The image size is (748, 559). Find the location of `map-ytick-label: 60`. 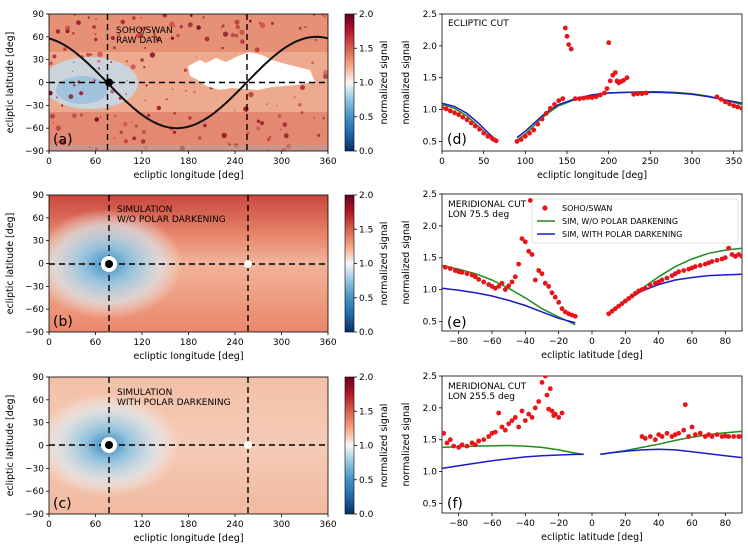

map-ytick-label: 60 is located at coordinates (39, 219).